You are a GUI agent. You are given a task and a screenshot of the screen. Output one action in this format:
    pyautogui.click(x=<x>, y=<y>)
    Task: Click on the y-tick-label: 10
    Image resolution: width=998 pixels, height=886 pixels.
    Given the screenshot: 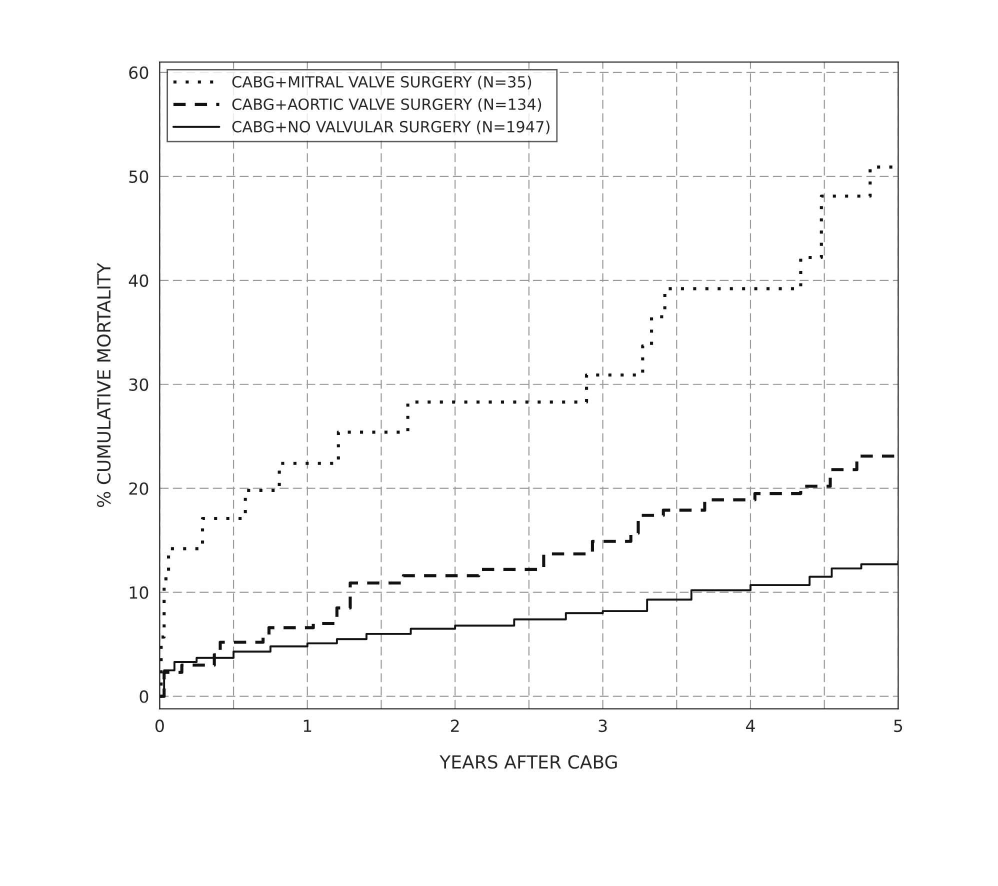 What is the action you would take?
    pyautogui.click(x=139, y=592)
    